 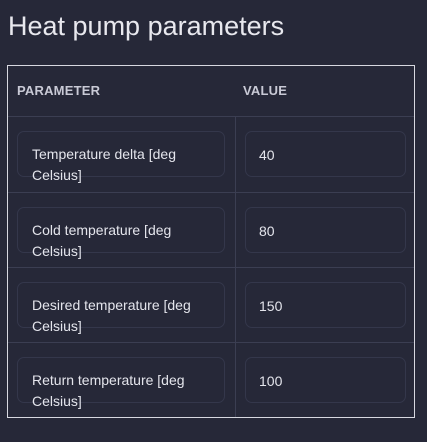 What do you see at coordinates (121, 383) in the screenshot?
I see `parameter-label: Return temperature [deg Celsius]` at bounding box center [121, 383].